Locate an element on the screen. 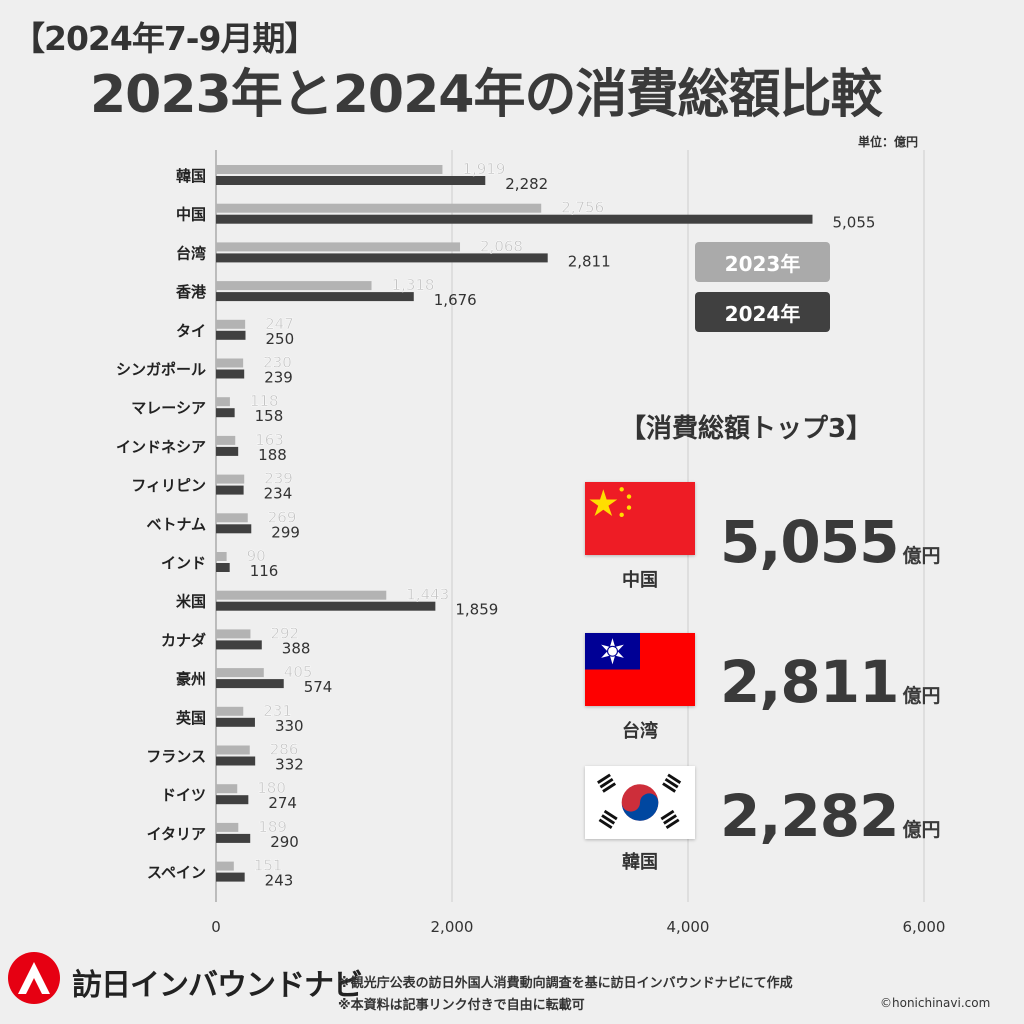  value-label-2024: 5,055 is located at coordinates (853, 223).